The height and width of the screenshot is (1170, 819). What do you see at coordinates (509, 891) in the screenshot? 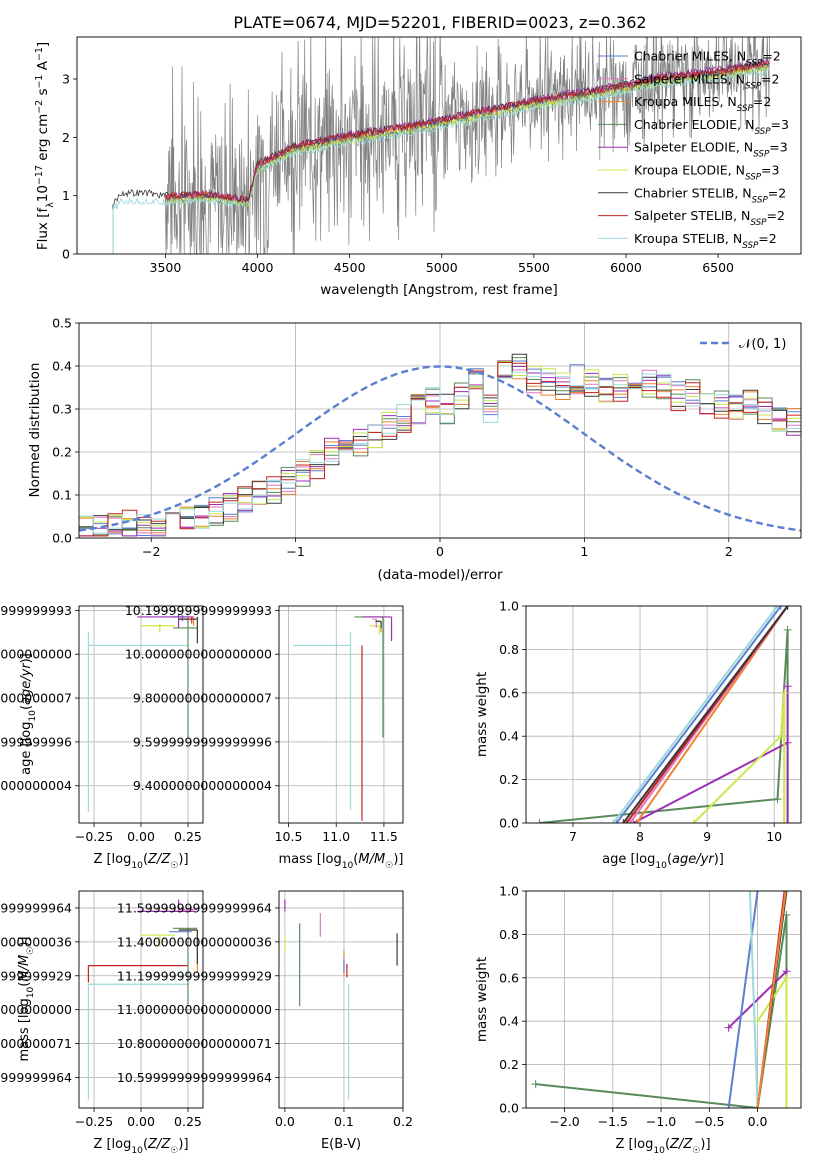
I see `y-tick-label: 1.0` at bounding box center [509, 891].